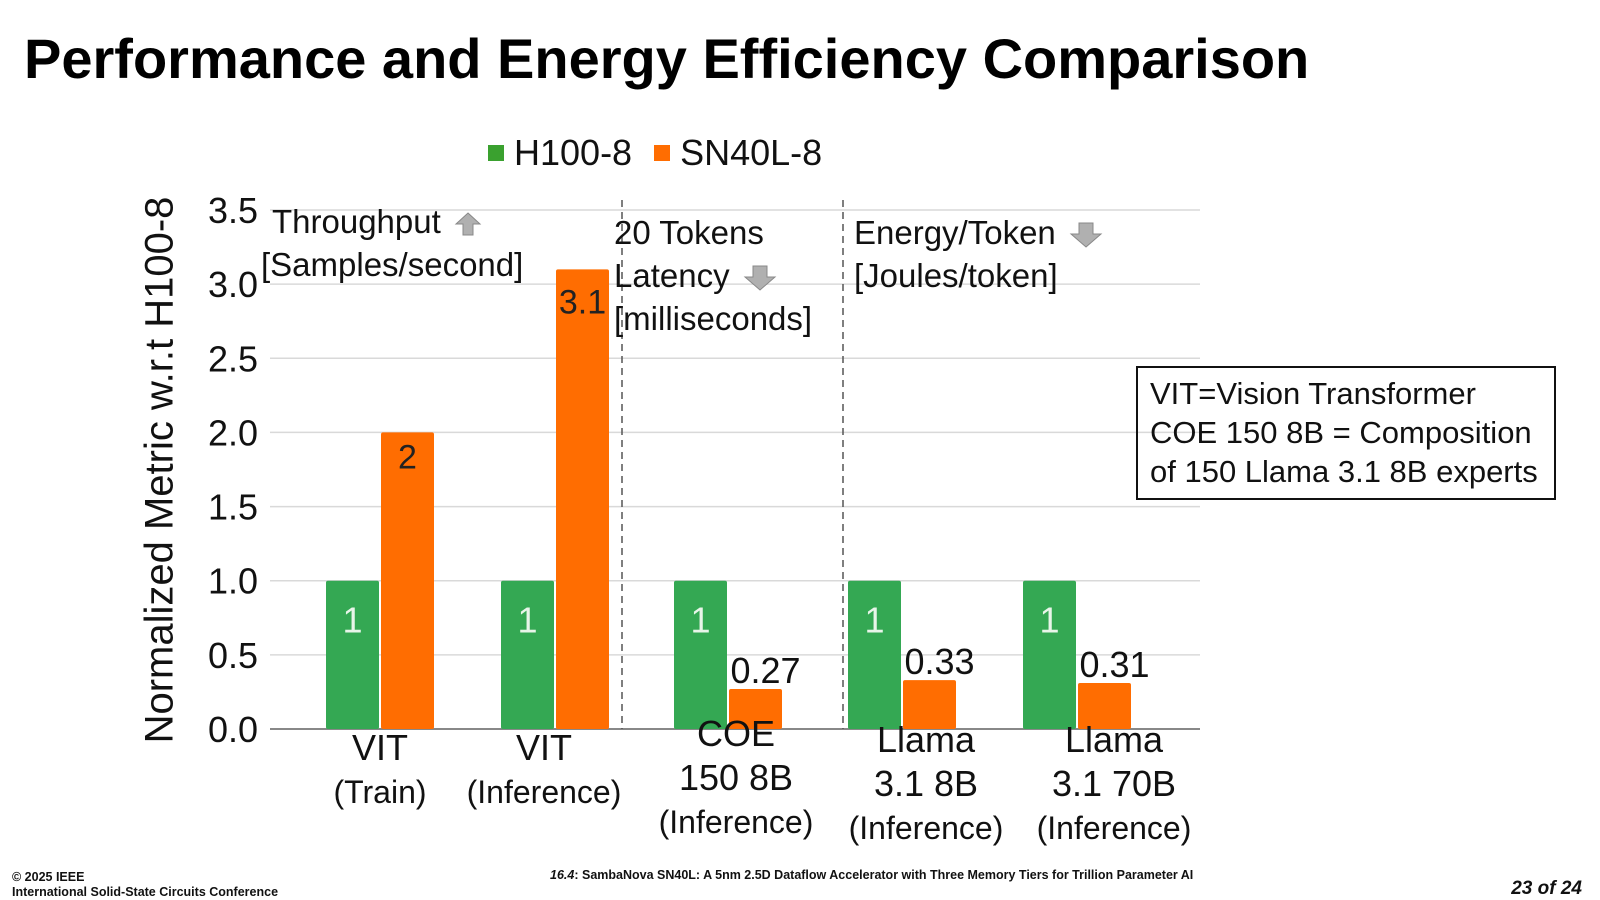 The image size is (1600, 900). I want to click on legend-swatch-h100, so click(496, 153).